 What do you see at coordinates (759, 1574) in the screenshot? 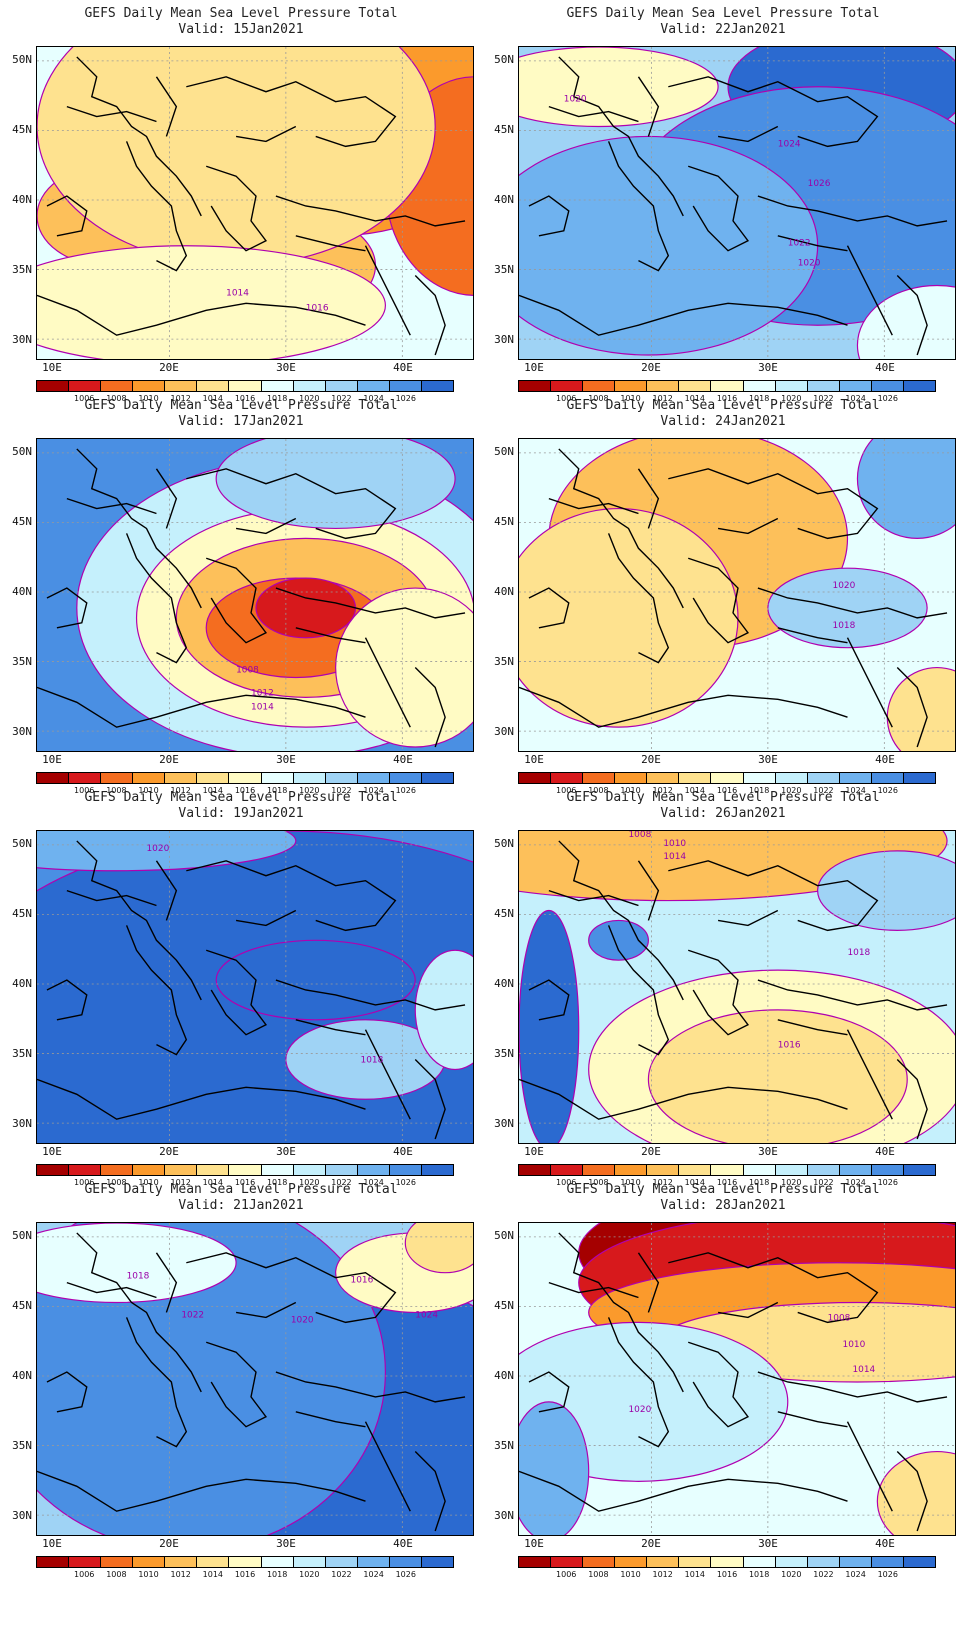
I see `colorbar-label: 1018` at bounding box center [759, 1574].